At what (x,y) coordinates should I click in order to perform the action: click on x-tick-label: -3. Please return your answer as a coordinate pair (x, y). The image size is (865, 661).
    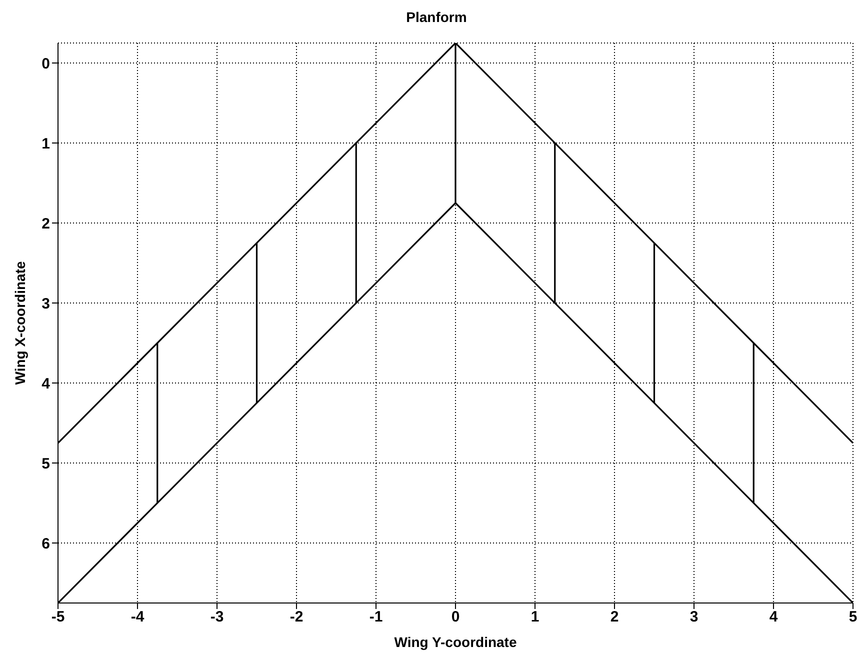
    Looking at the image, I should click on (217, 617).